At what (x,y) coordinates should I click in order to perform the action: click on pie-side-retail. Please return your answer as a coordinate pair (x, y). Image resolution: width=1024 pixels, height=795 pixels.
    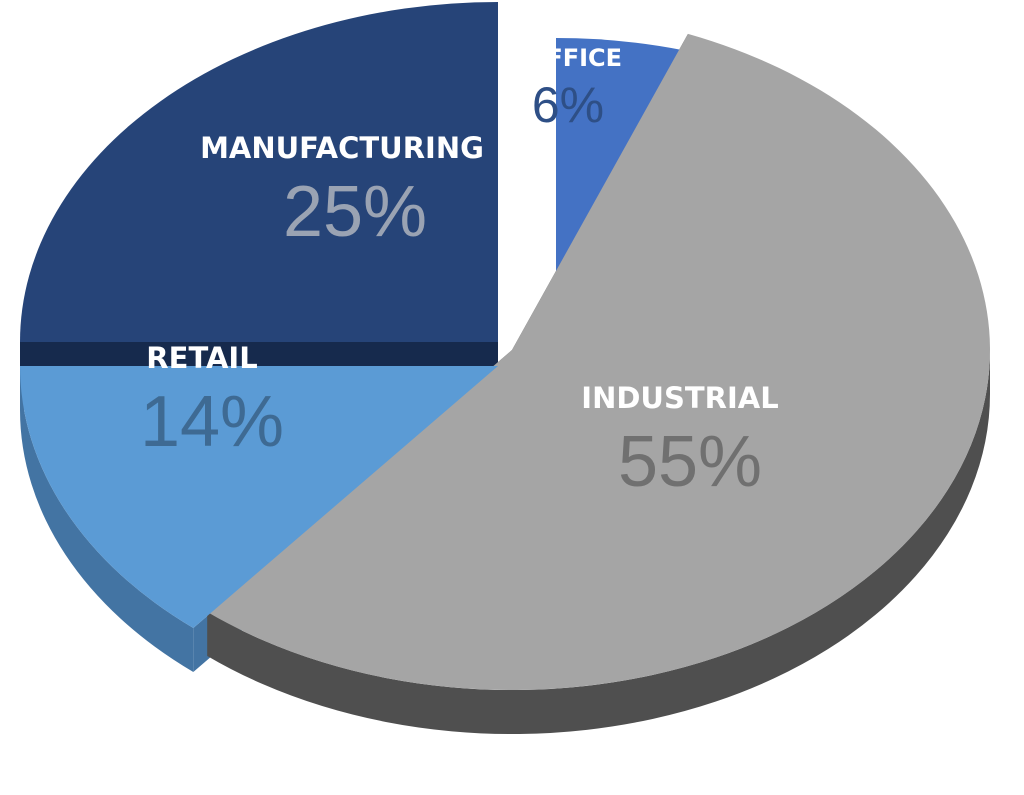
    Looking at the image, I should click on (106, 519).